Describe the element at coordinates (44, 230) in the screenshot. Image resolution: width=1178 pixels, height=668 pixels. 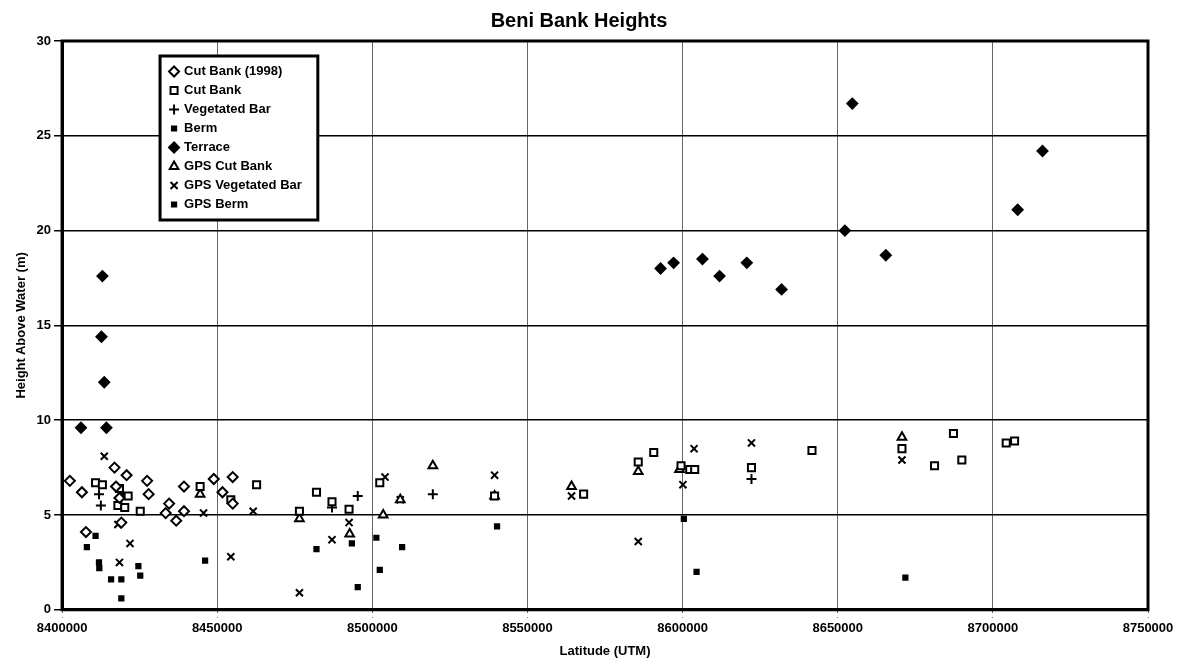
I see `y-tick-label: 20` at that location.